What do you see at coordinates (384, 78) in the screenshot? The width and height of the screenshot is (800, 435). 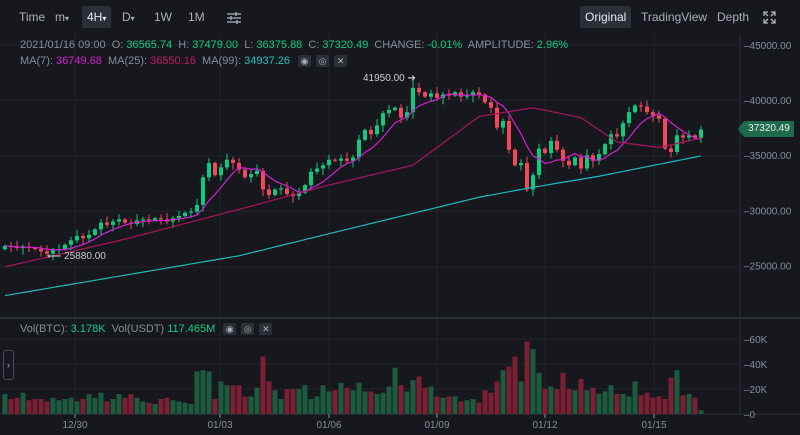 I see `high-annotation-value: 41950.00` at bounding box center [384, 78].